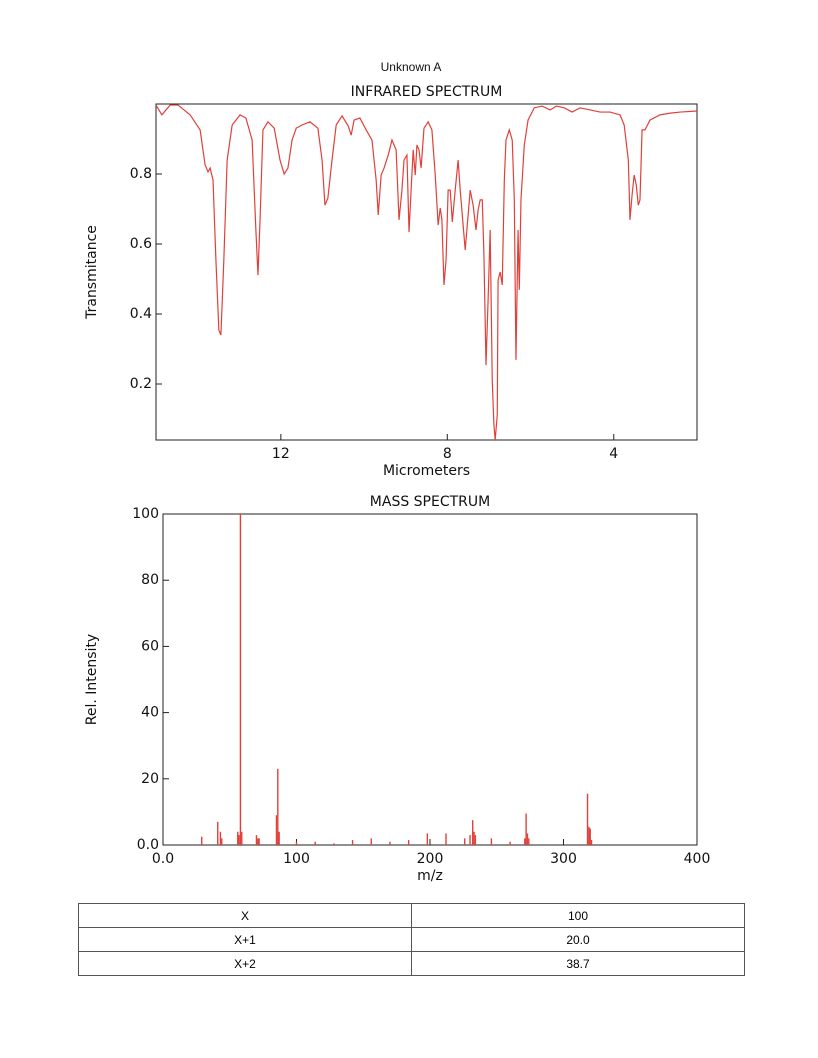 This screenshot has width=818, height=1058. What do you see at coordinates (245, 963) in the screenshot?
I see `table-cell: X+2` at bounding box center [245, 963].